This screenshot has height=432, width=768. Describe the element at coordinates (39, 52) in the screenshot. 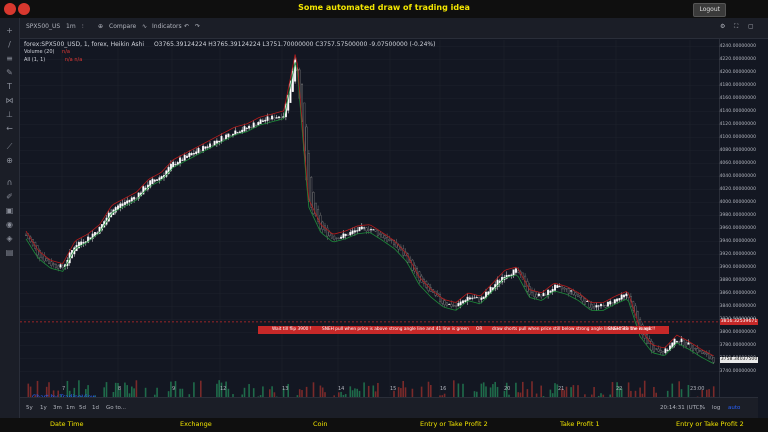

I see `volume-label: Volume (20)` at that location.